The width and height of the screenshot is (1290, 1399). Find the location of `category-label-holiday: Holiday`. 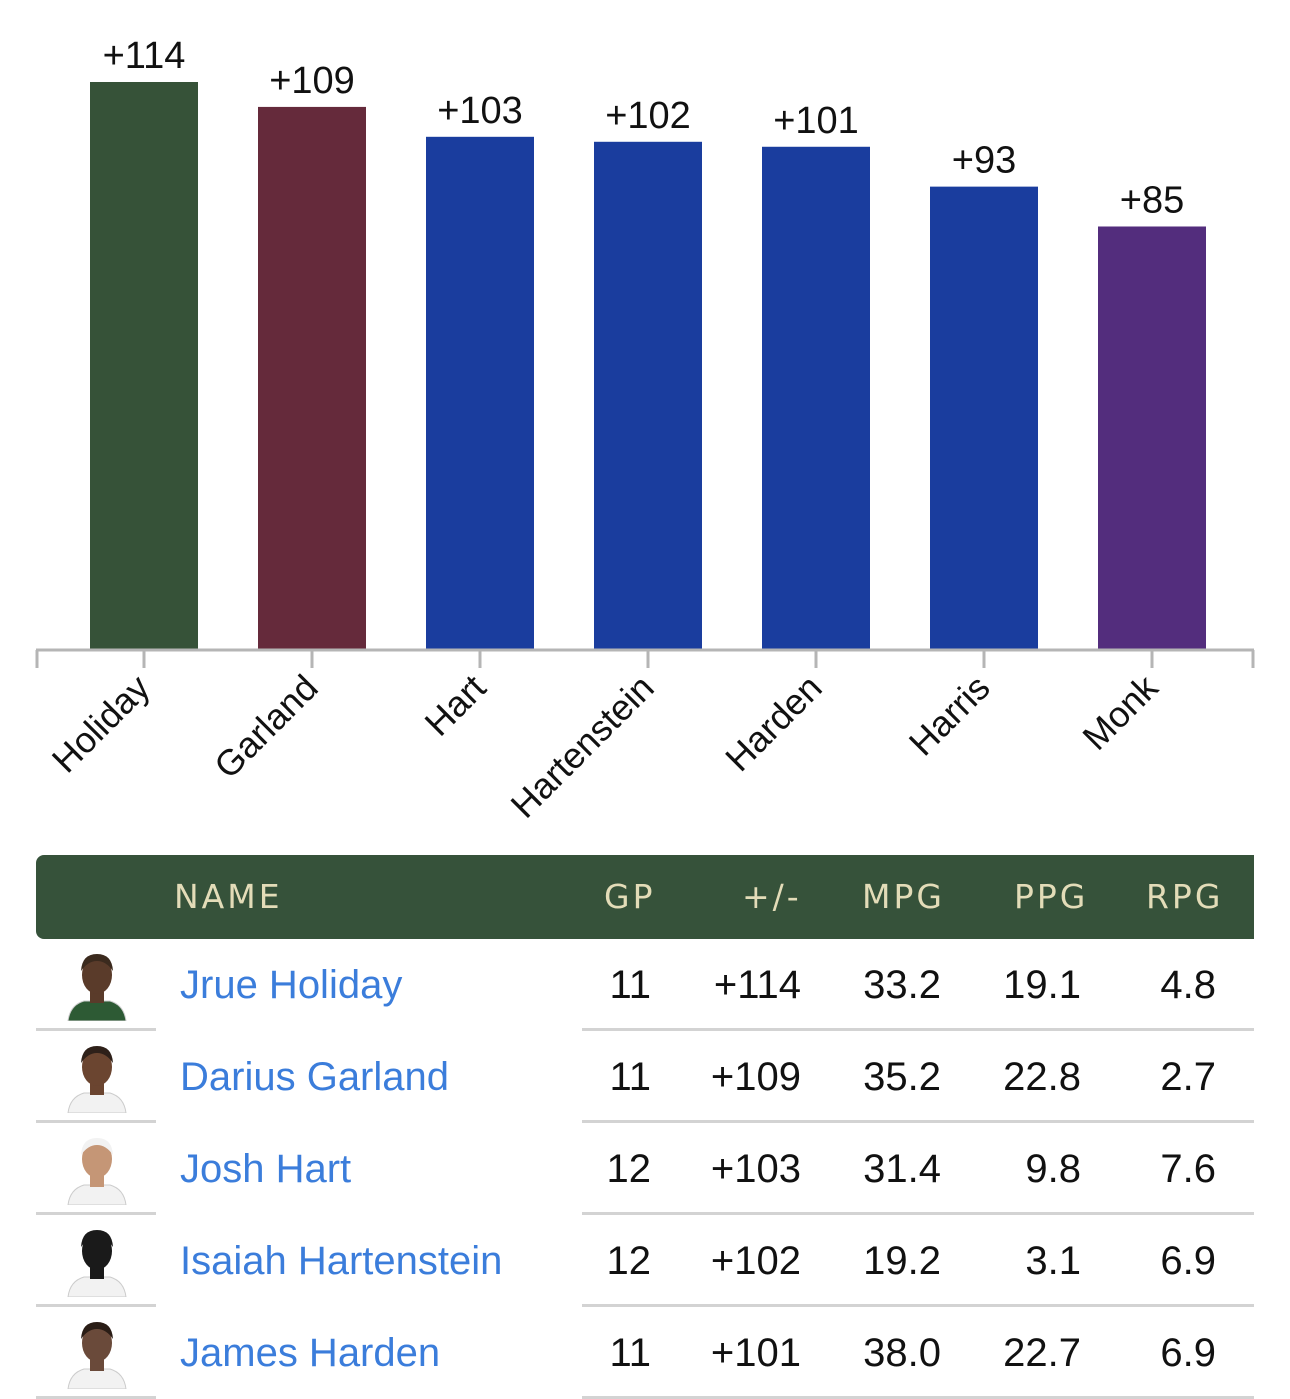

category-label-holiday: Holiday is located at coordinates (101, 724).